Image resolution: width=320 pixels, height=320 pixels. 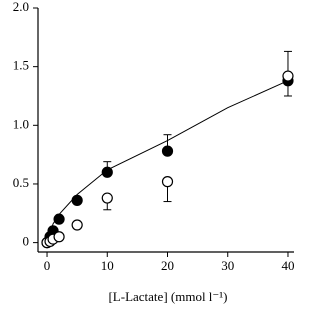 I want to click on x-tick-label: 10, so click(x=107, y=265).